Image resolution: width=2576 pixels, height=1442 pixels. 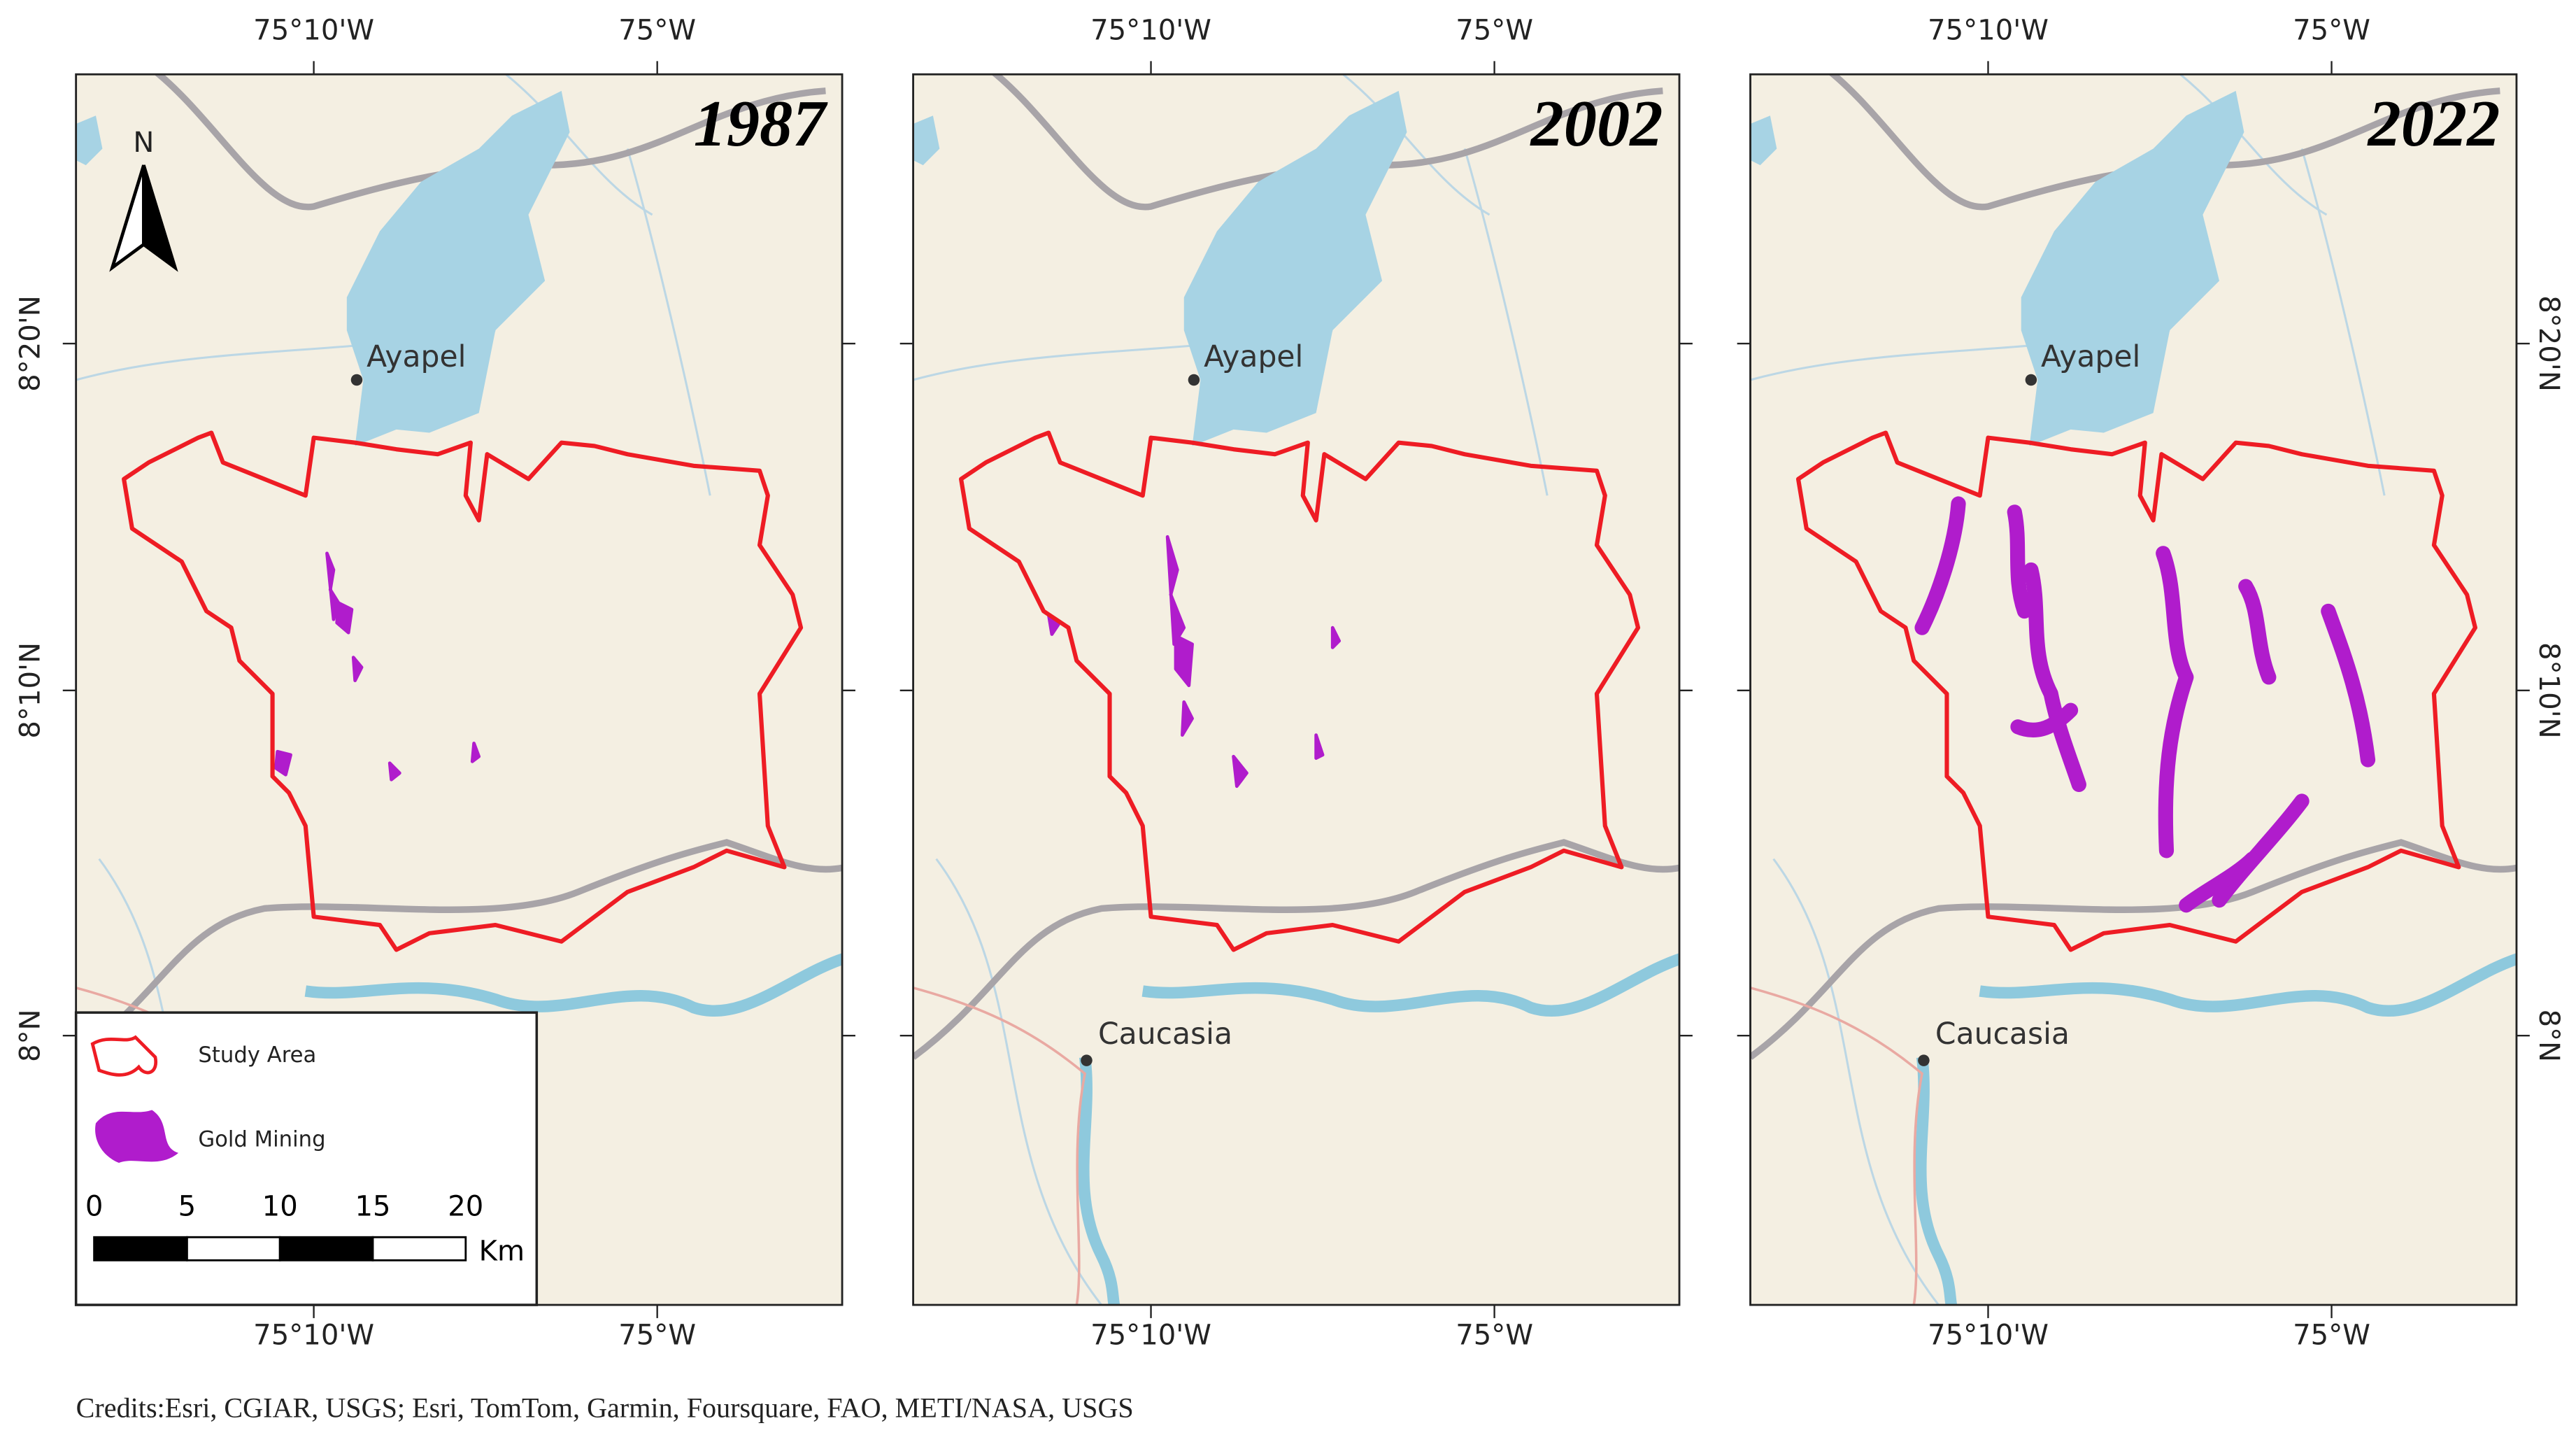 What do you see at coordinates (502, 1251) in the screenshot?
I see `scale-unit: Km` at bounding box center [502, 1251].